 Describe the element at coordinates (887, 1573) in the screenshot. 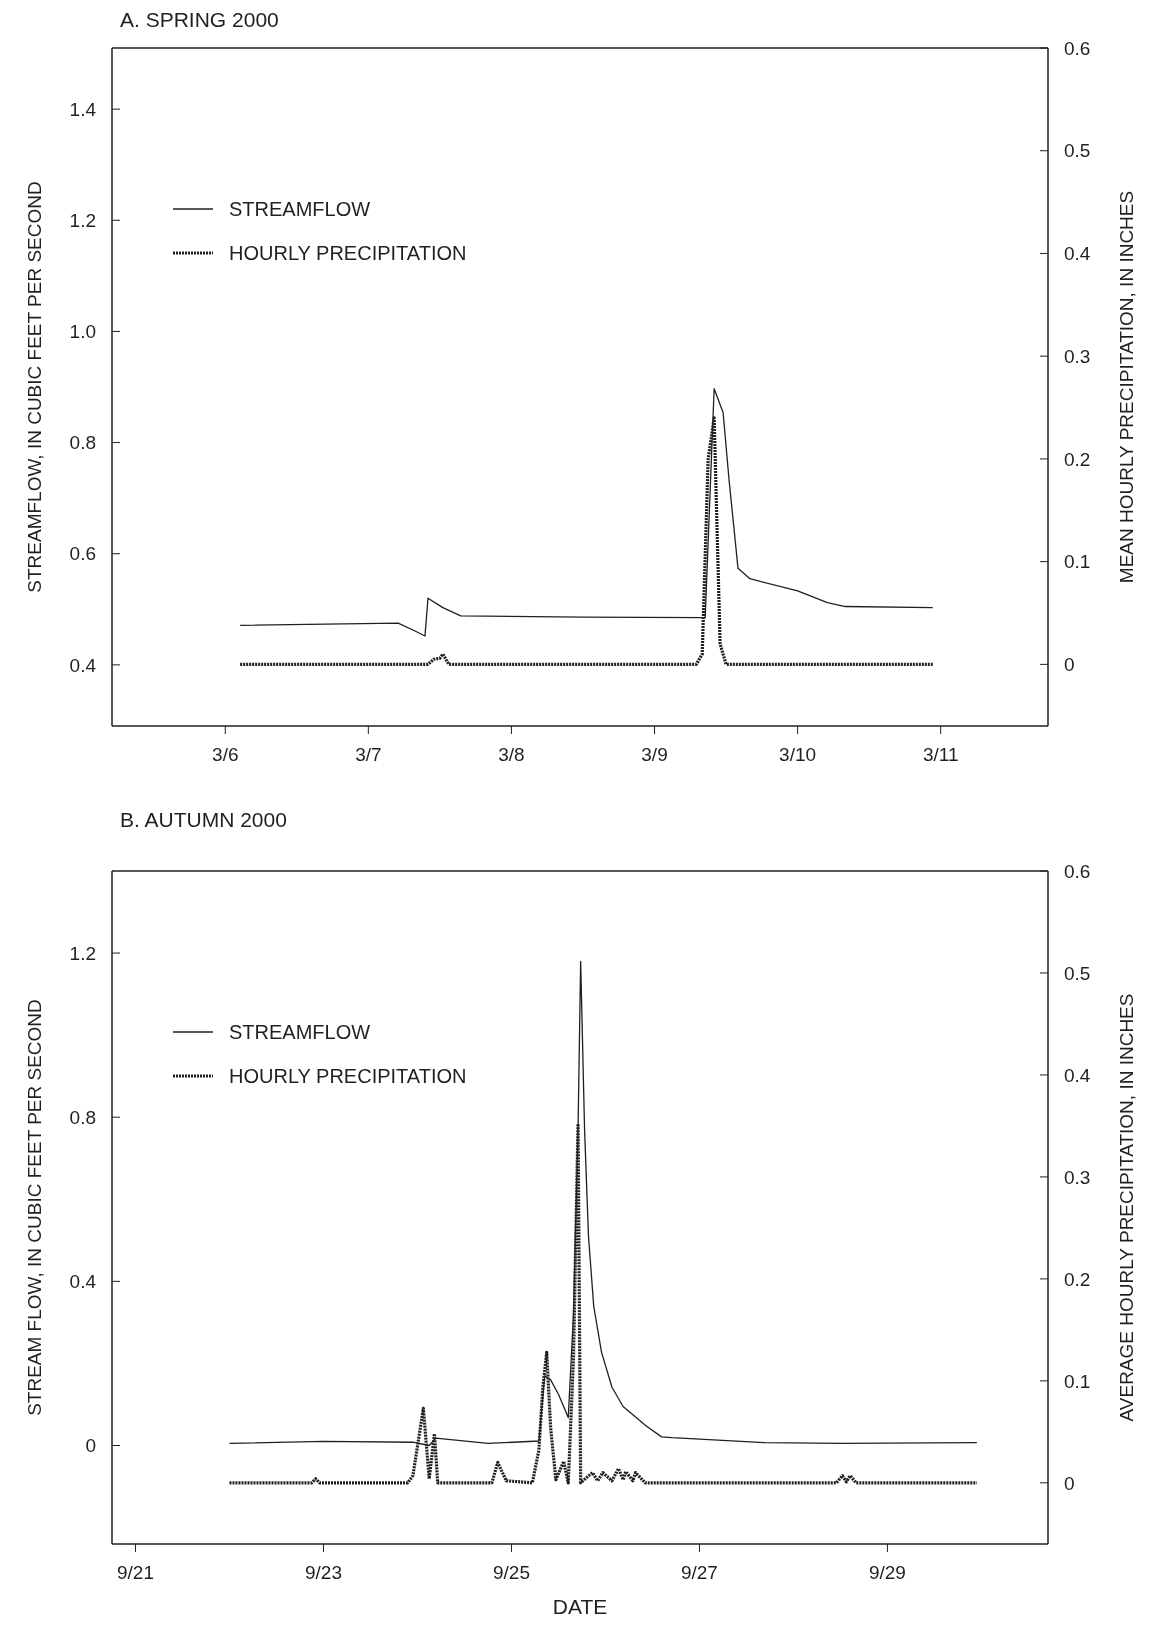

I see `x-tick-label: 9/29` at that location.